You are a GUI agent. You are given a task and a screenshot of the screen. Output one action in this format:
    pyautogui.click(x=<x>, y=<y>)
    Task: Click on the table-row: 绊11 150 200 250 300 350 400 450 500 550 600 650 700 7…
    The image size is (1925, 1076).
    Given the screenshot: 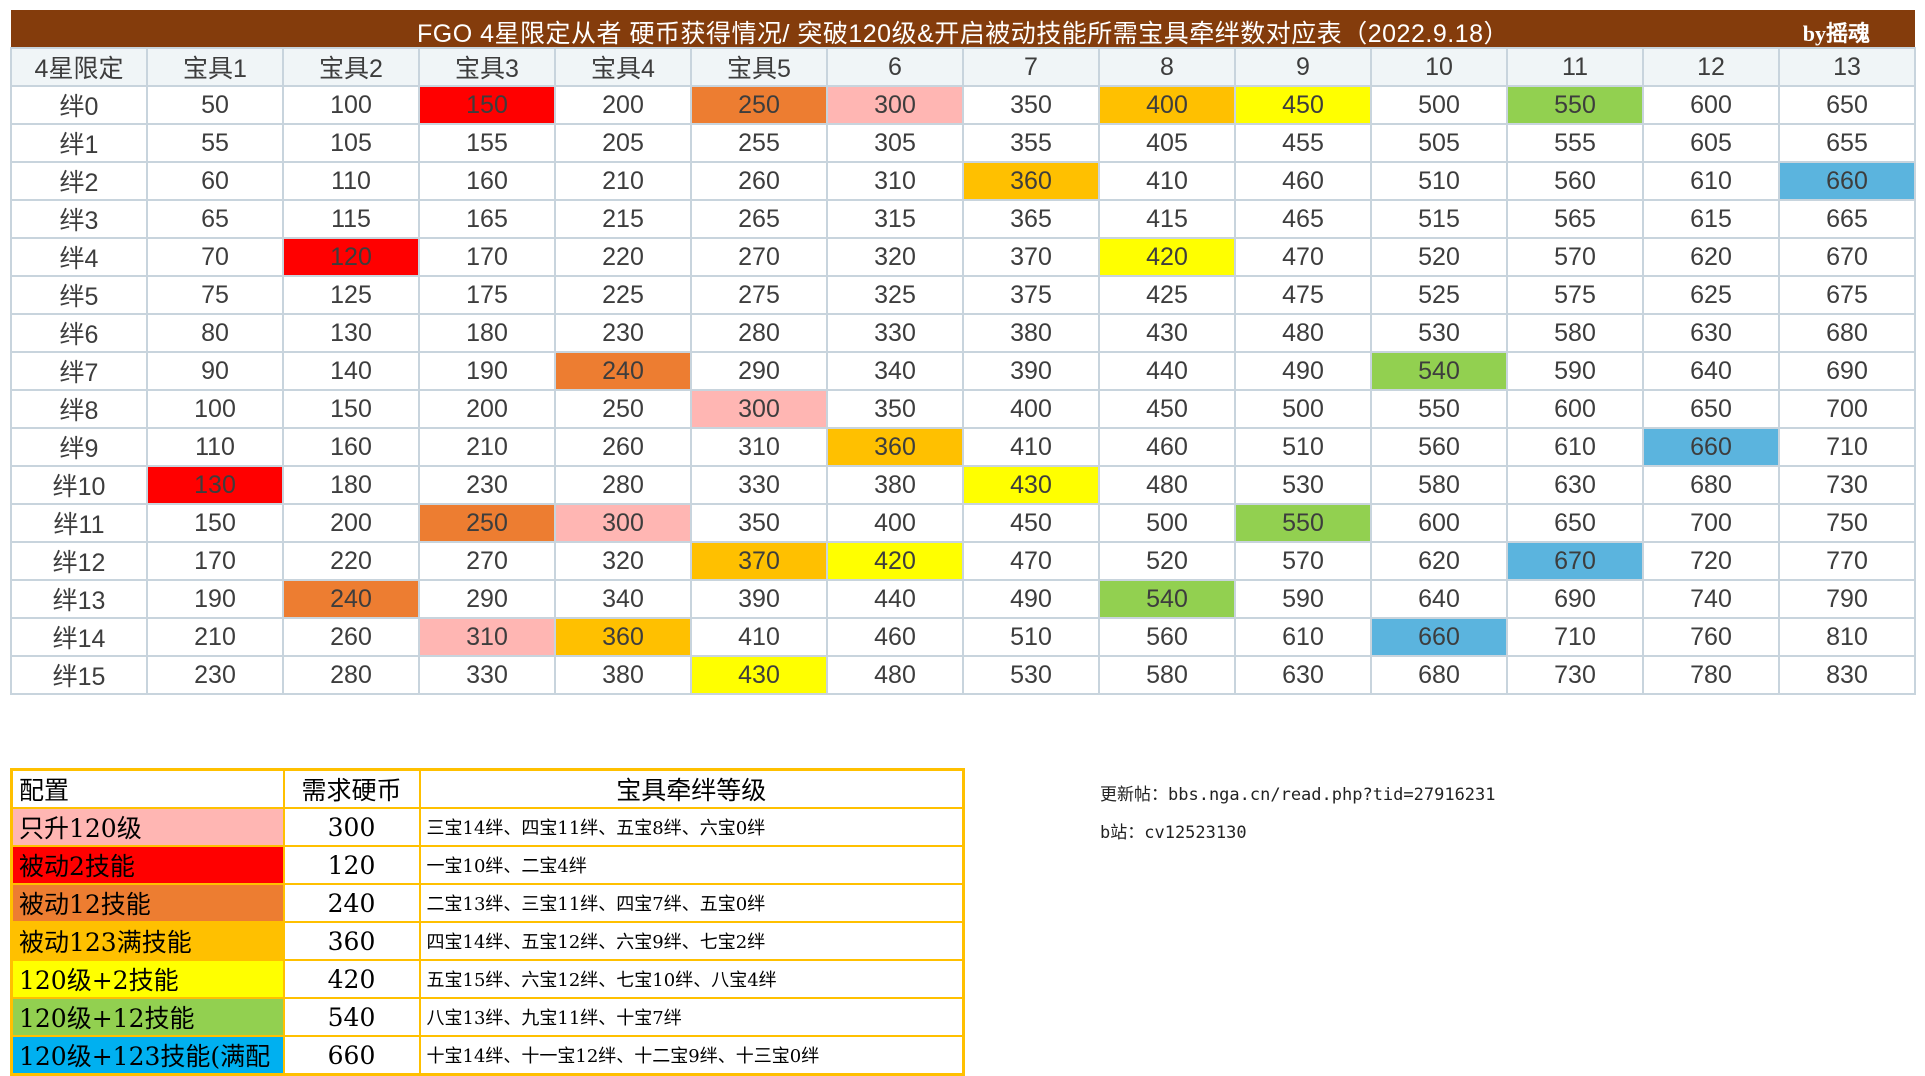 What is the action you would take?
    pyautogui.click(x=963, y=523)
    